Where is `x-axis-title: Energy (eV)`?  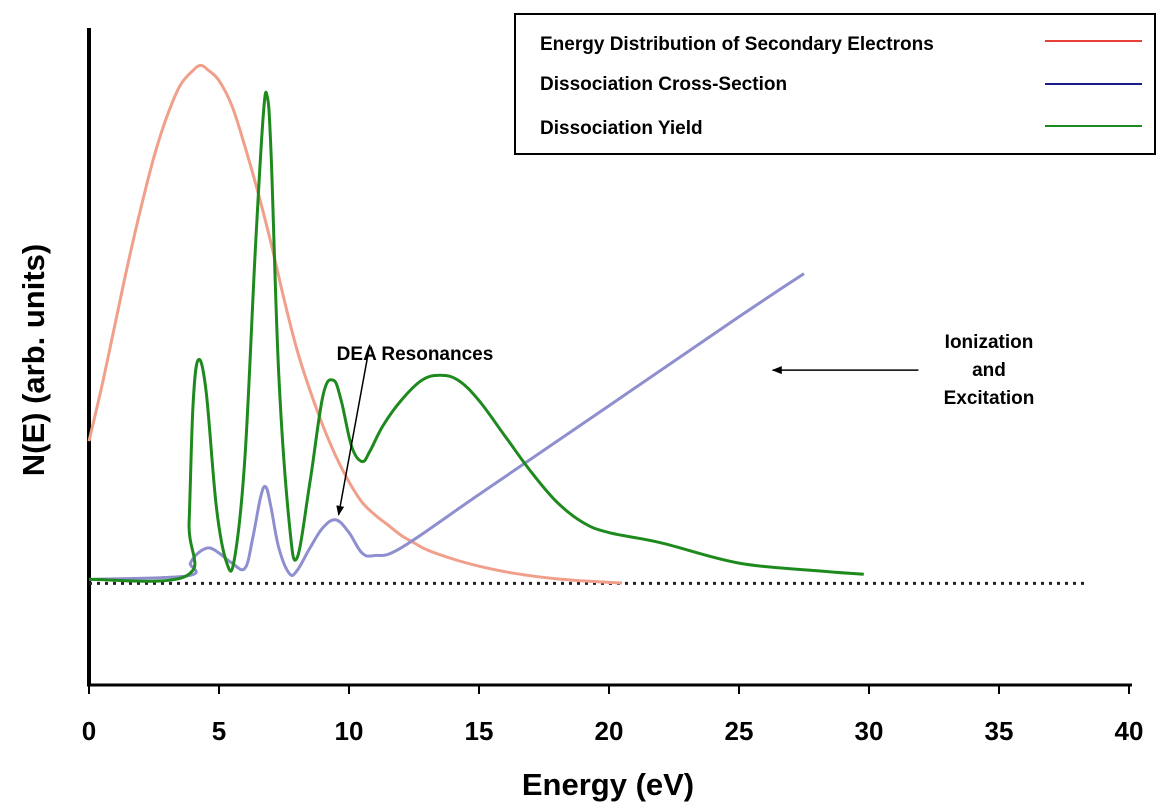
x-axis-title: Energy (eV) is located at coordinates (608, 784).